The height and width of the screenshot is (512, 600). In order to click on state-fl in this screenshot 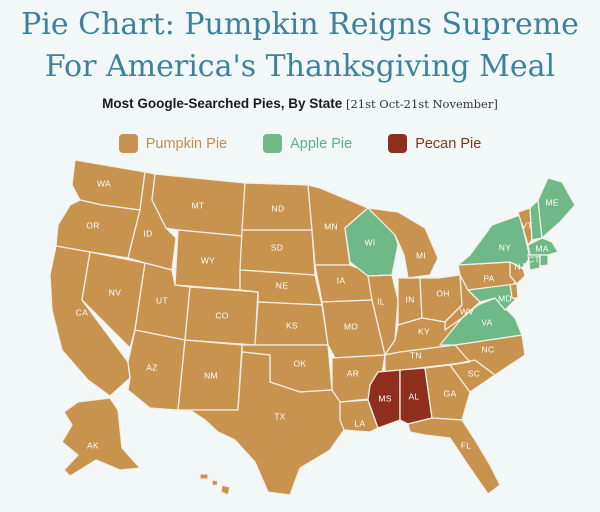, I will do `click(454, 456)`.